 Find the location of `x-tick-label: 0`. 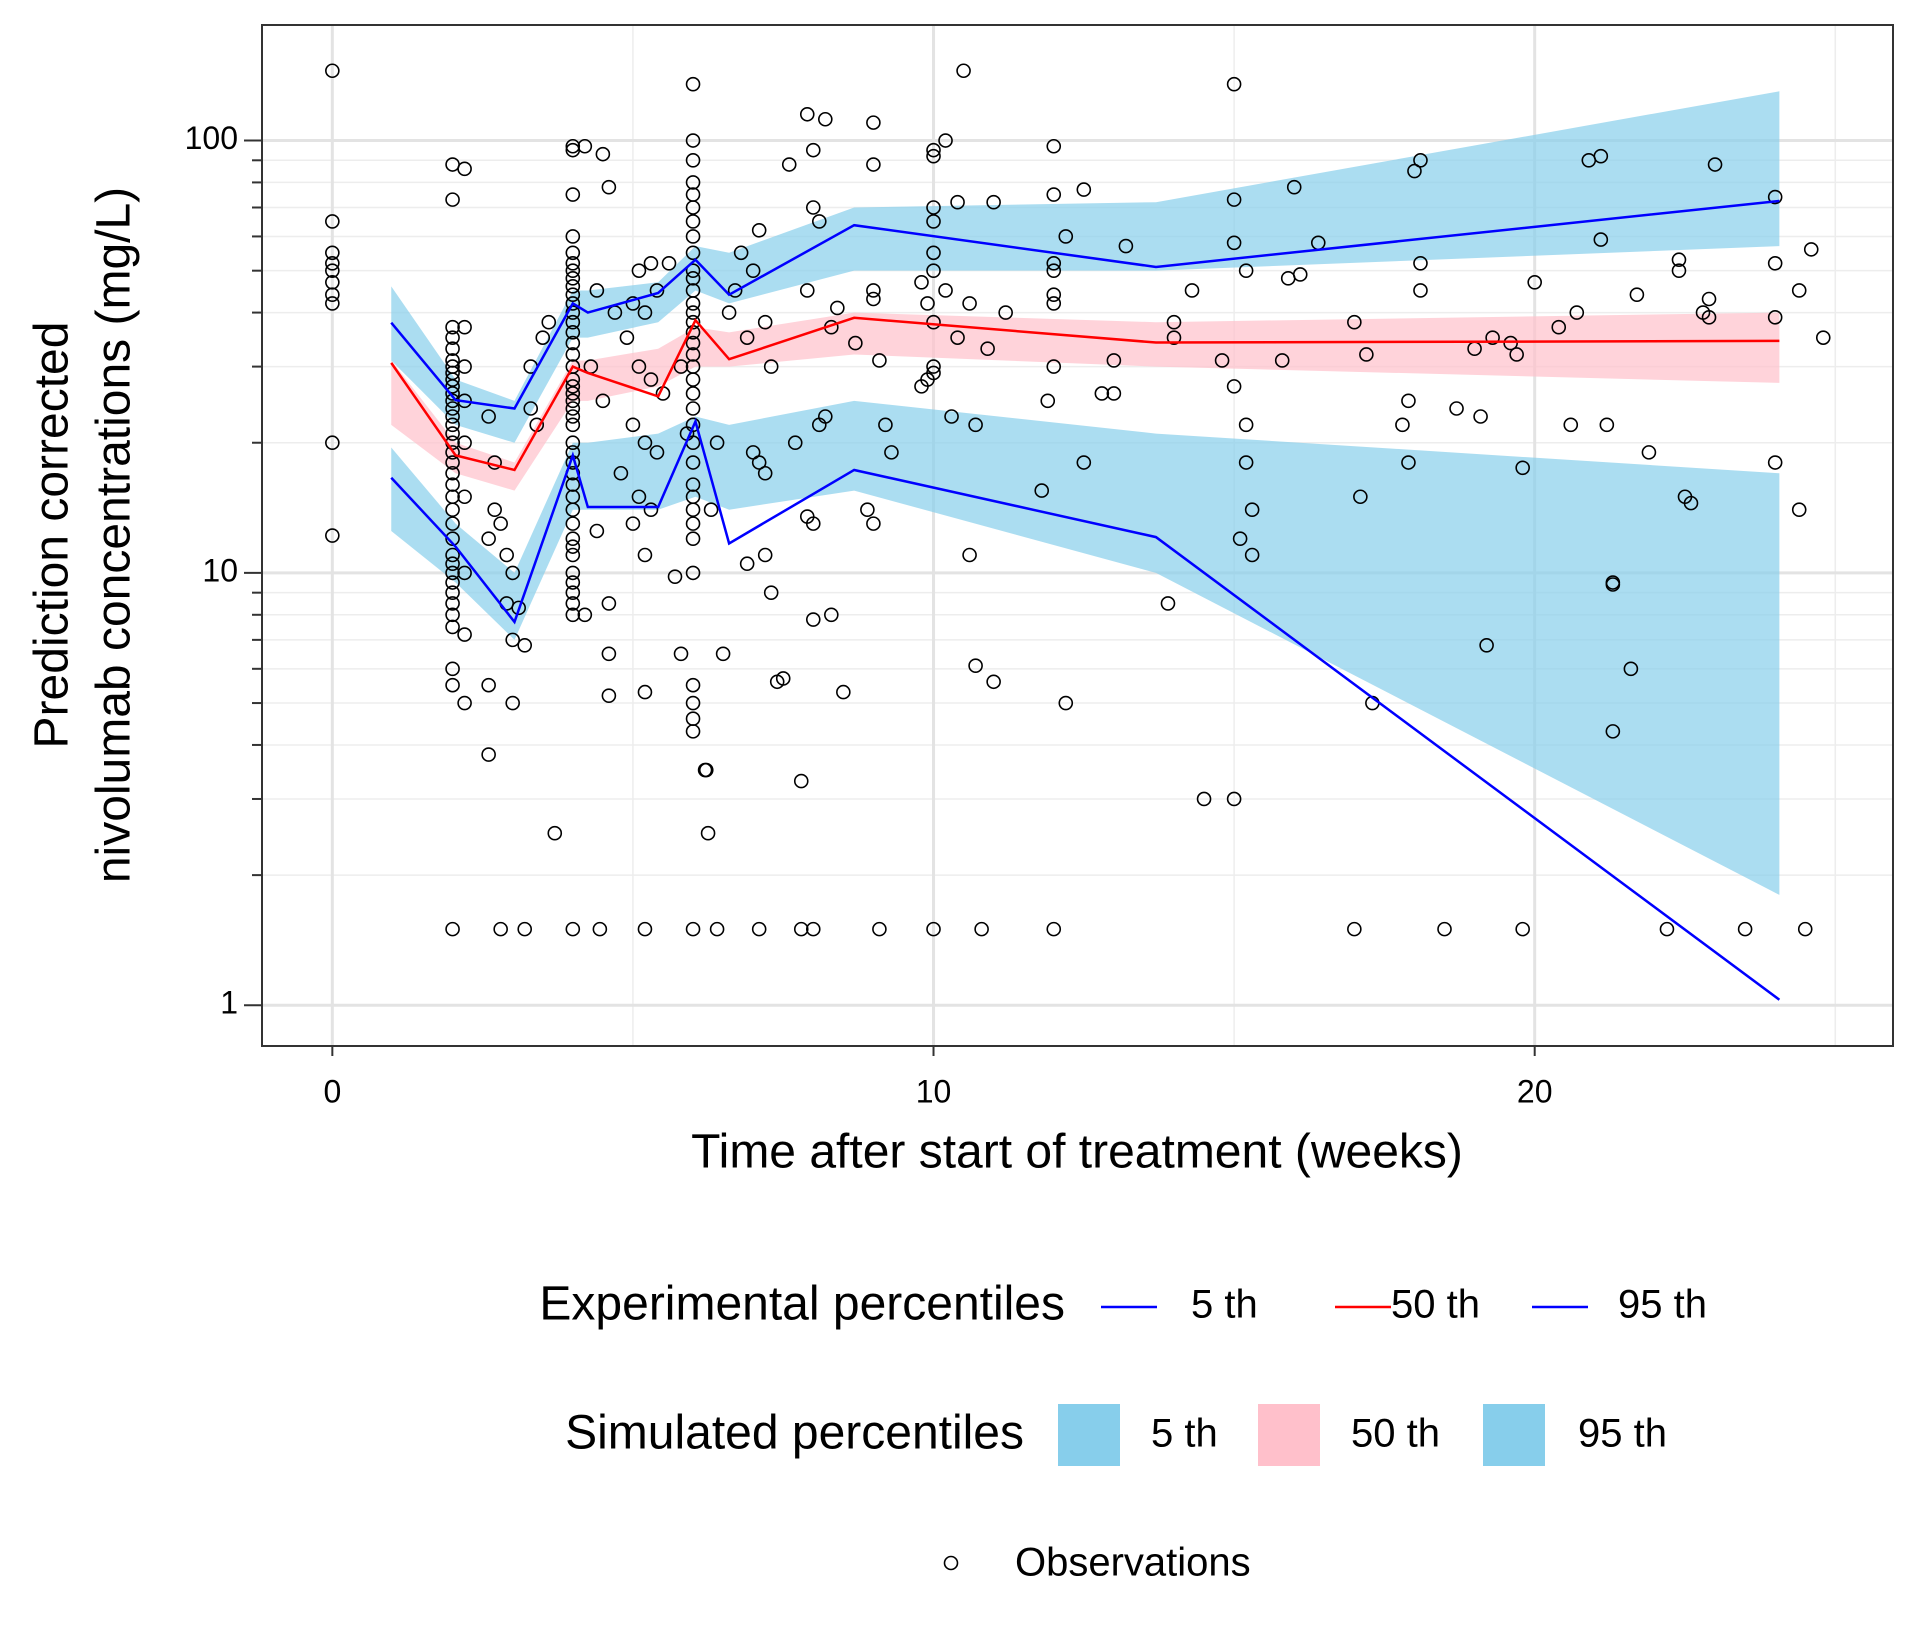

x-tick-label: 0 is located at coordinates (332, 1091).